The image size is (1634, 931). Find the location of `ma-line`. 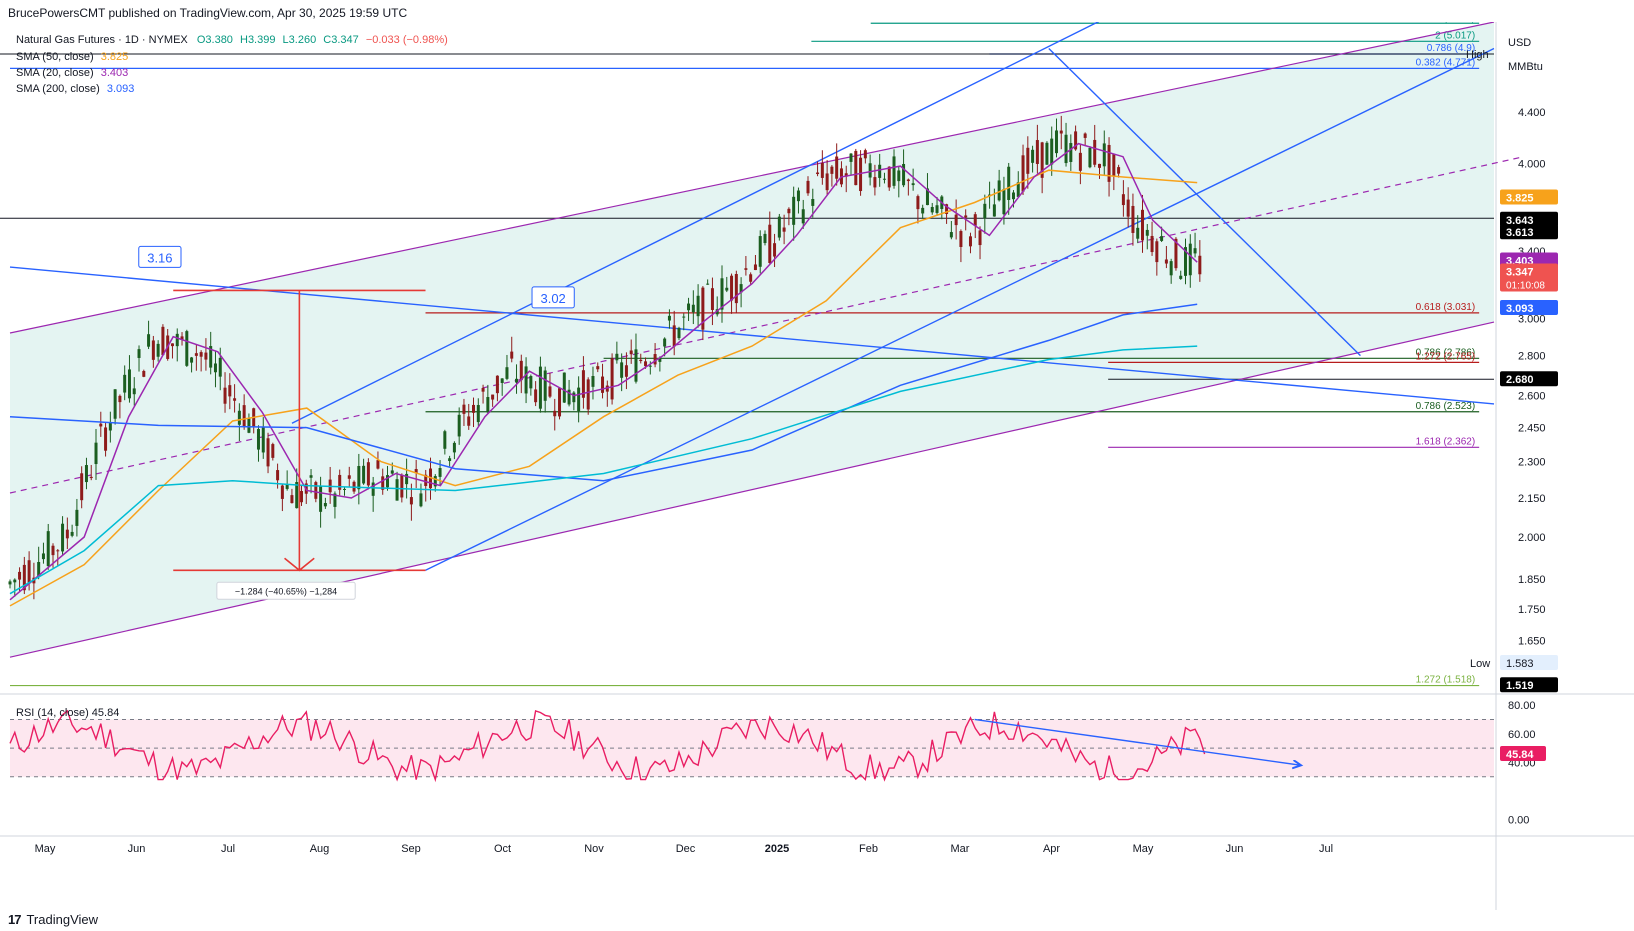

ma-line is located at coordinates (603, 392).